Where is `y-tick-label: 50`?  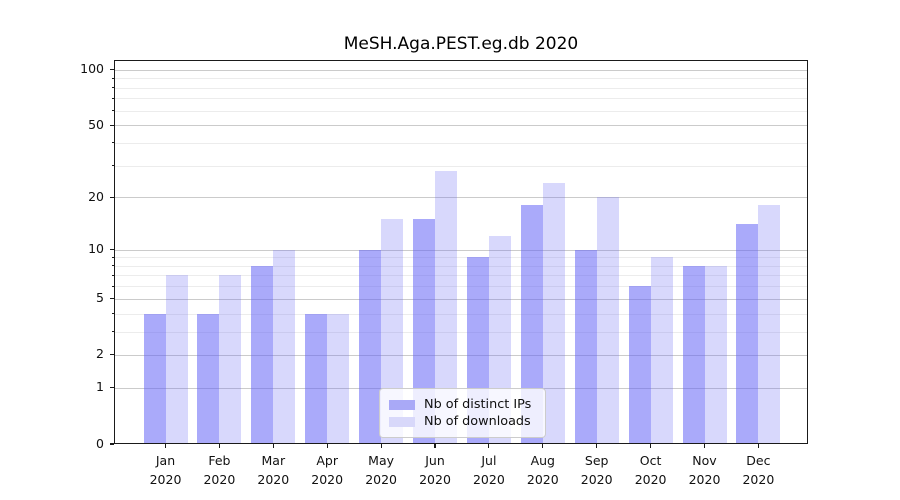 y-tick-label: 50 is located at coordinates (96, 124).